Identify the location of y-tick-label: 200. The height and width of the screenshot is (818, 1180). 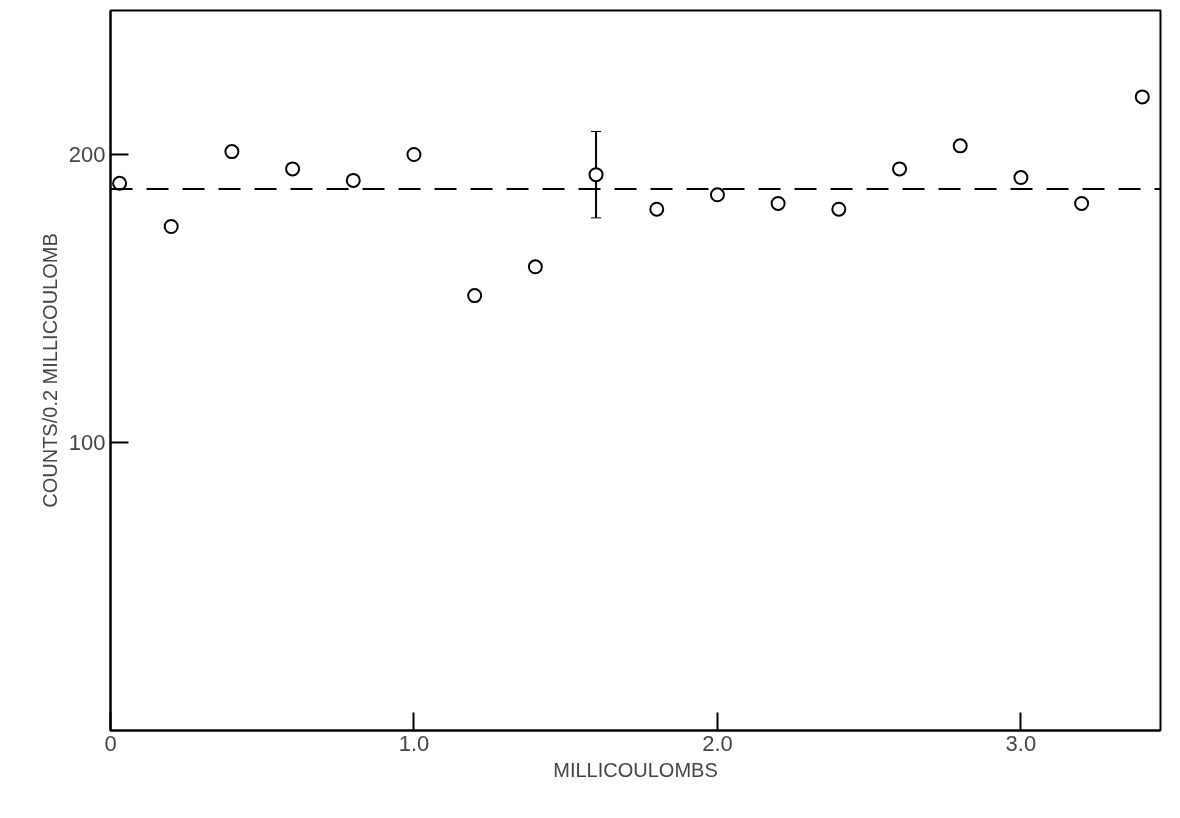
(87, 154).